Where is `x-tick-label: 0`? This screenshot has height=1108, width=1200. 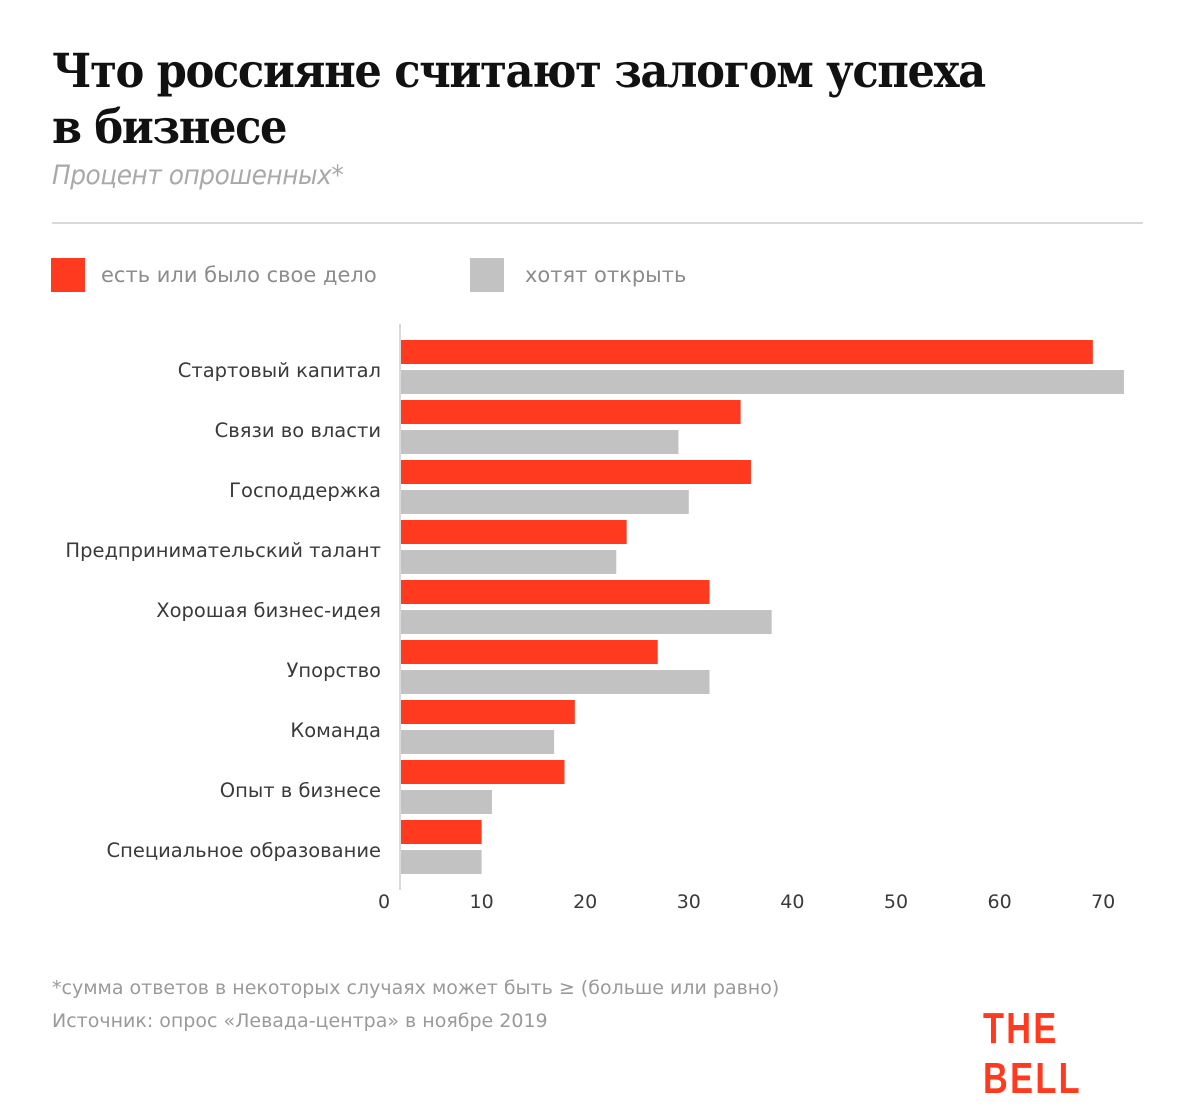 x-tick-label: 0 is located at coordinates (384, 902).